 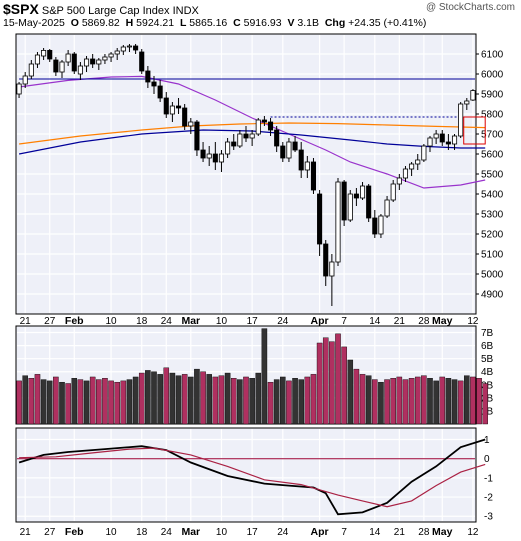 What do you see at coordinates (492, 215) in the screenshot?
I see `price-tick-label: 5300` at bounding box center [492, 215].